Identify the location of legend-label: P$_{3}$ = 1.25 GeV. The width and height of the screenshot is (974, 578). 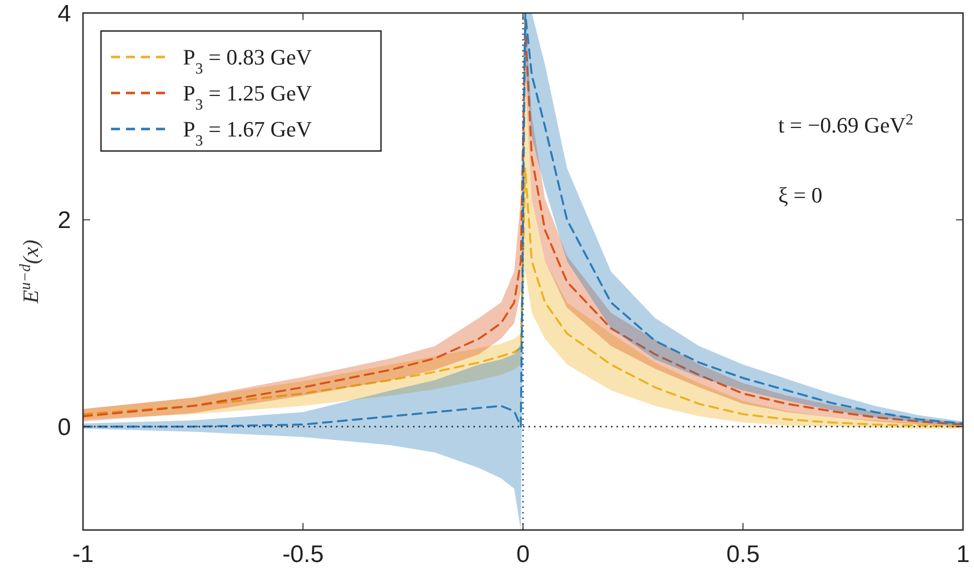
(247, 97).